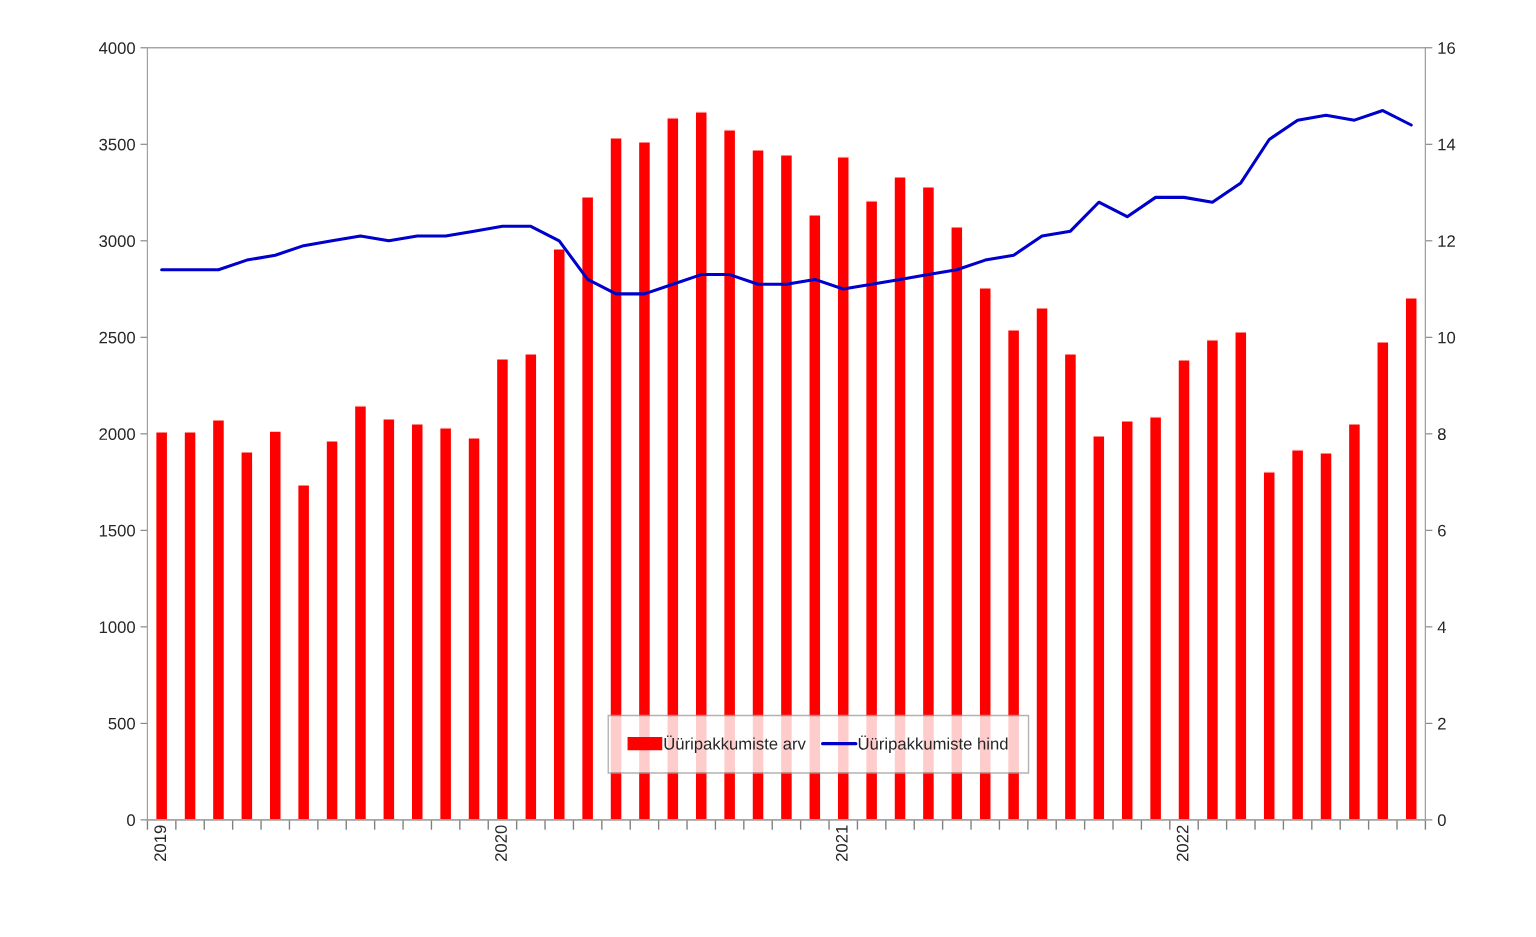  What do you see at coordinates (1441, 627) in the screenshot?
I see `y2-tick-label: 4` at bounding box center [1441, 627].